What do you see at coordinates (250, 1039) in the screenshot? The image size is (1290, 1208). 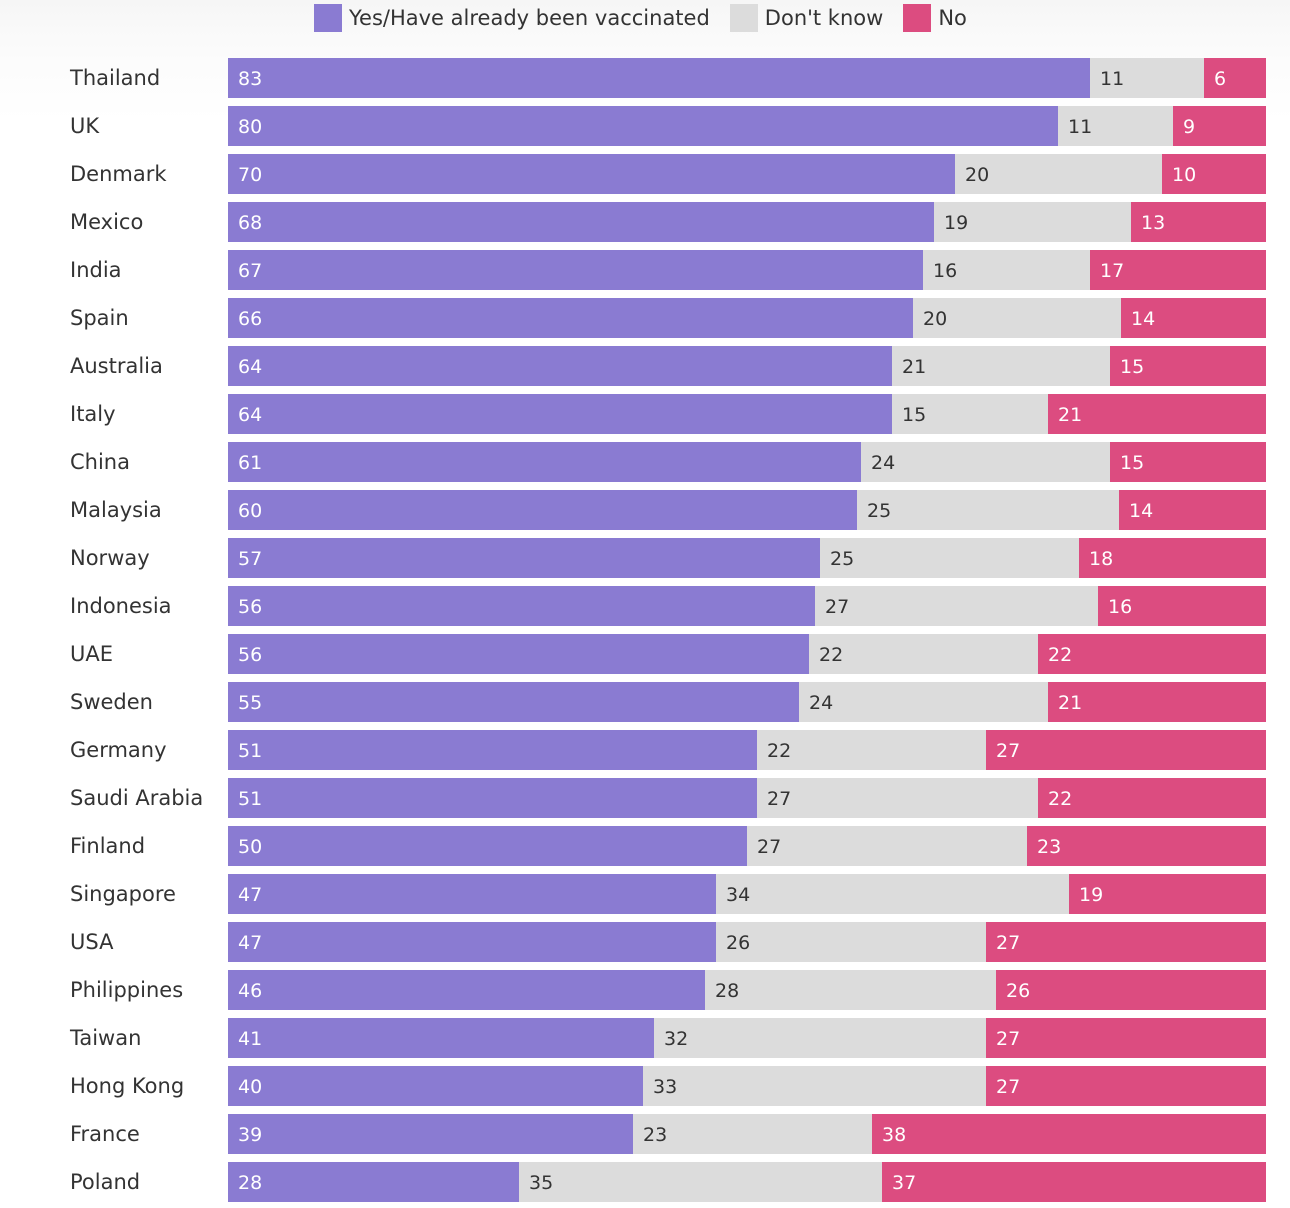 I see `data-label: 41` at bounding box center [250, 1039].